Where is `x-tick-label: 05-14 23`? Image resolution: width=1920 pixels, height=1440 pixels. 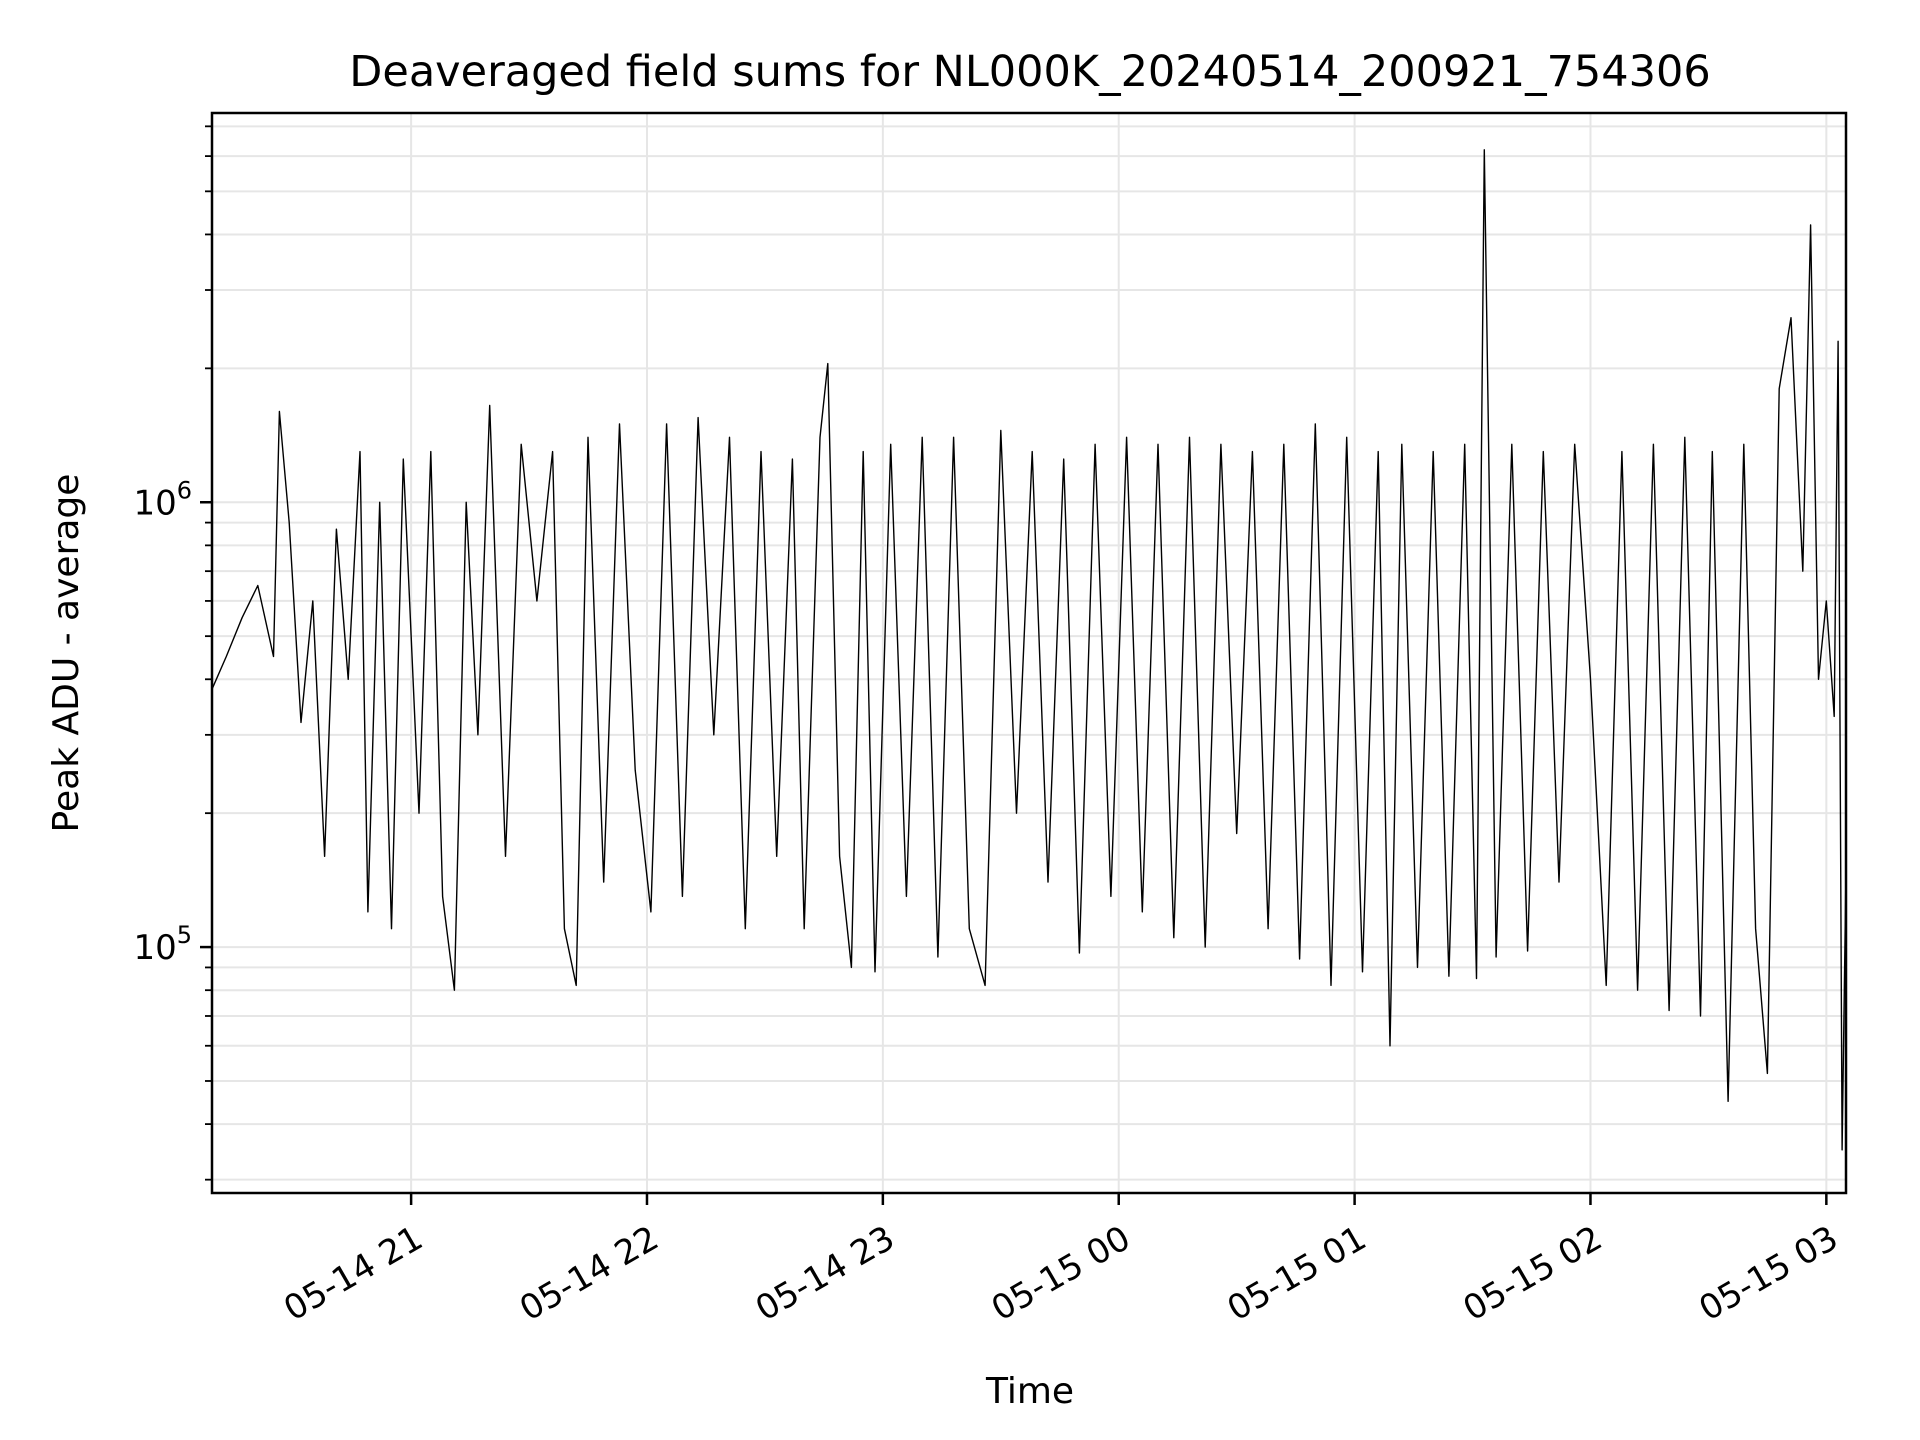
x-tick-label: 05-14 23 is located at coordinates (825, 1273).